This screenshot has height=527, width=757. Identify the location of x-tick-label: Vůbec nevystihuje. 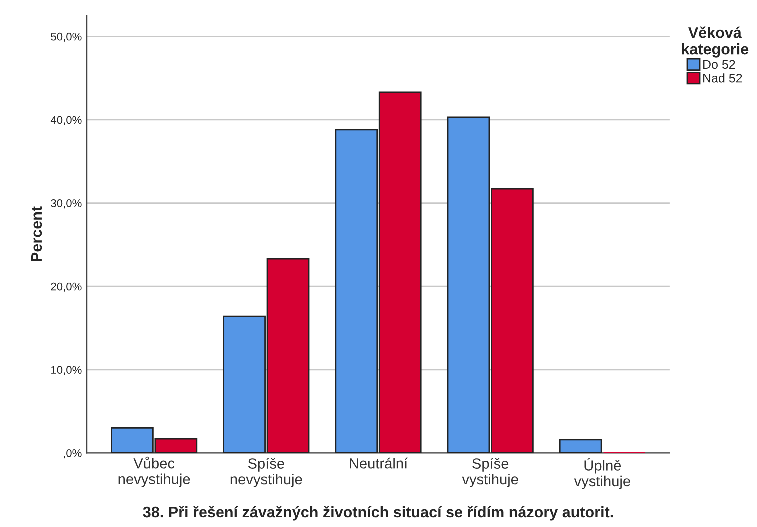
(154, 472).